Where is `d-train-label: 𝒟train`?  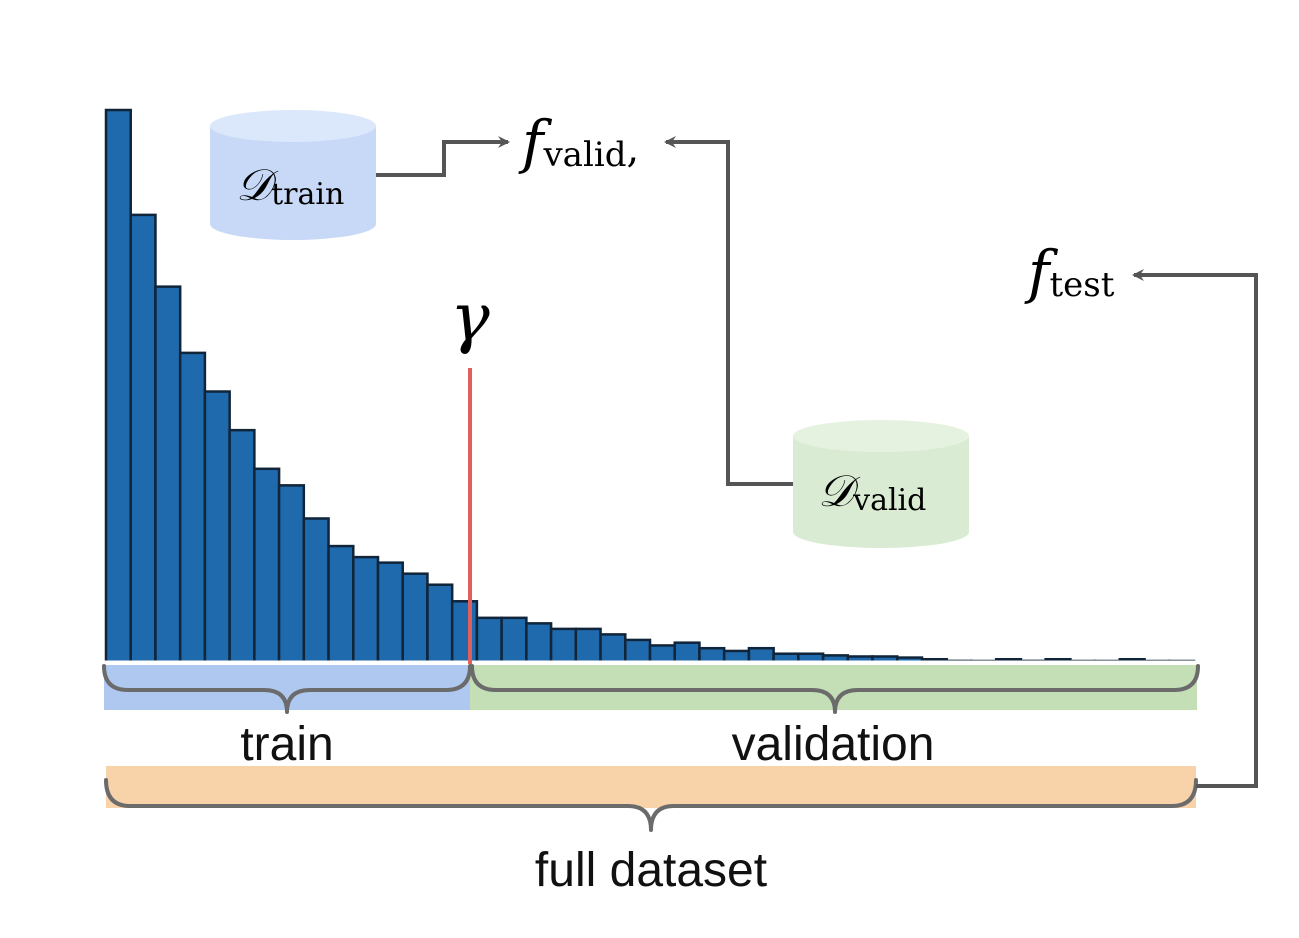
d-train-label: 𝒟train is located at coordinates (290, 186).